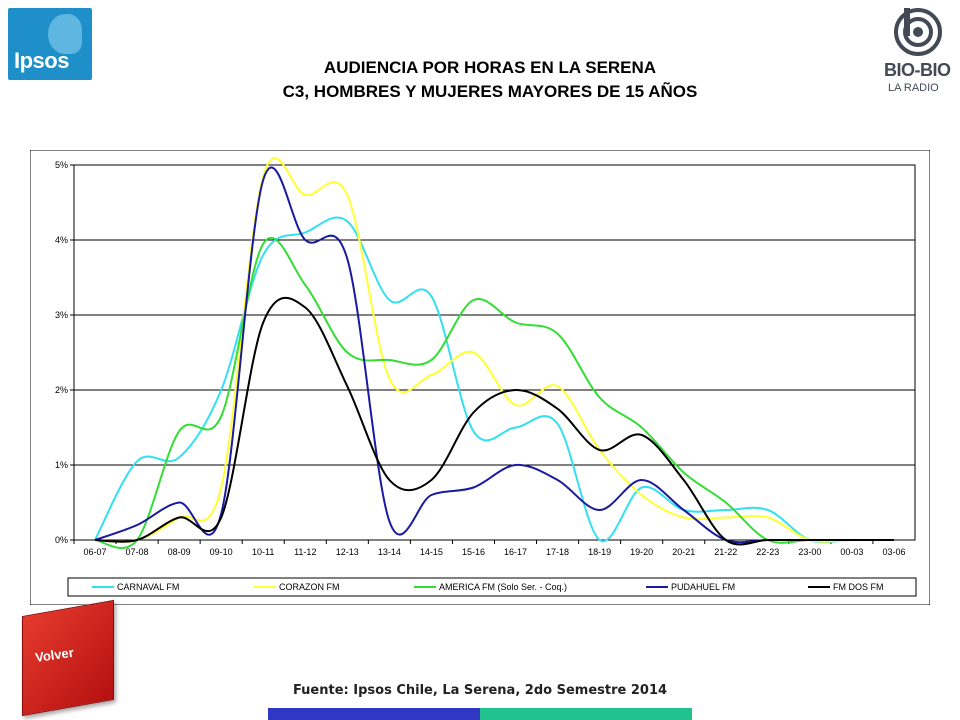  I want to click on x-tick-label: 19-20, so click(641, 552).